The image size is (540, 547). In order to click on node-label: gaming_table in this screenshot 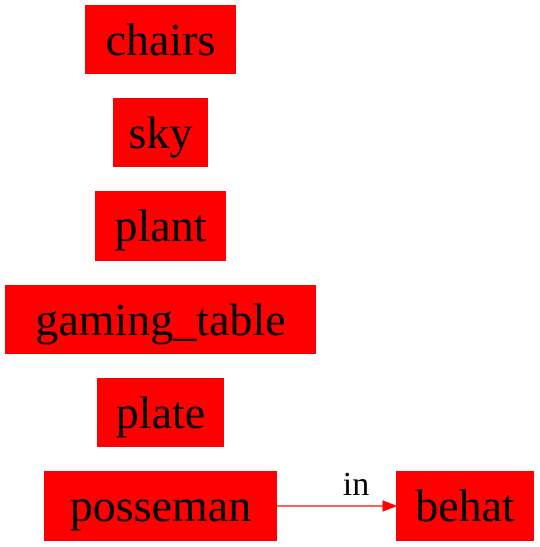, I will do `click(160, 319)`.